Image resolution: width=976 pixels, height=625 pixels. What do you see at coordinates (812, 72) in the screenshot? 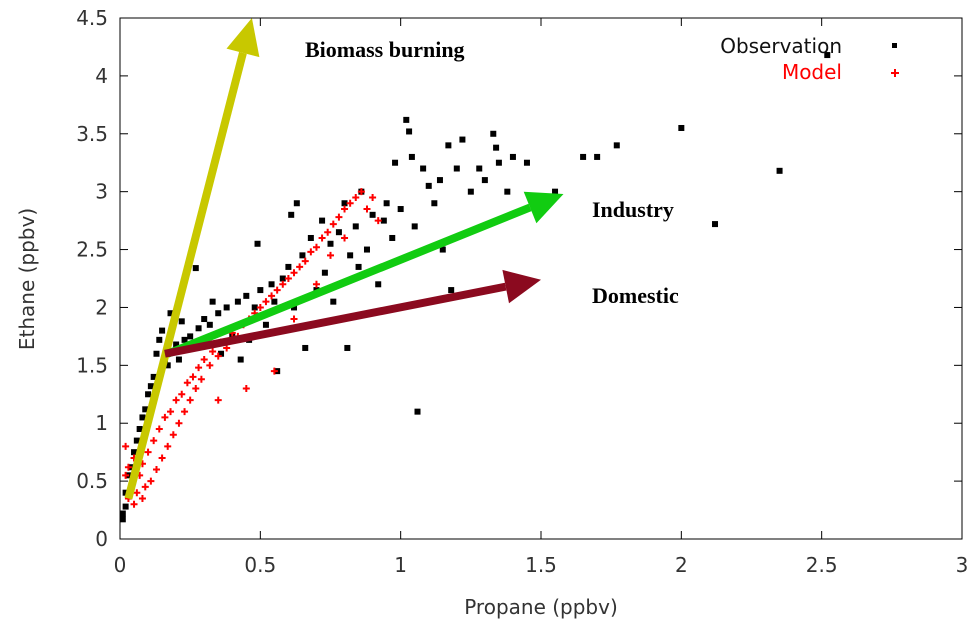
I see `legend-label-model: Model` at bounding box center [812, 72].